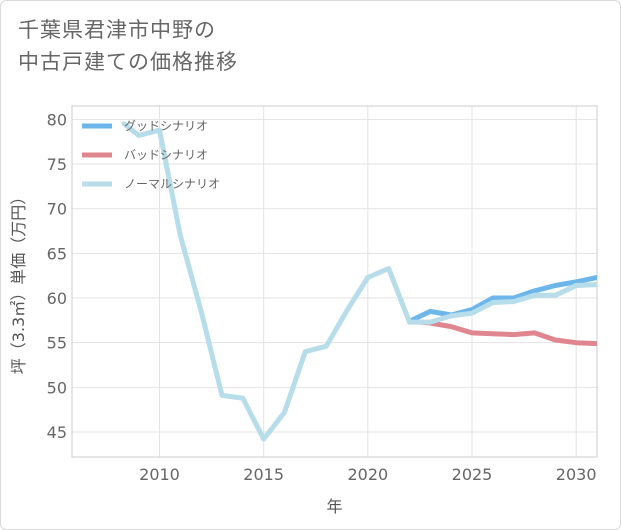 Image resolution: width=621 pixels, height=530 pixels. I want to click on y-tick-label: 75, so click(57, 164).